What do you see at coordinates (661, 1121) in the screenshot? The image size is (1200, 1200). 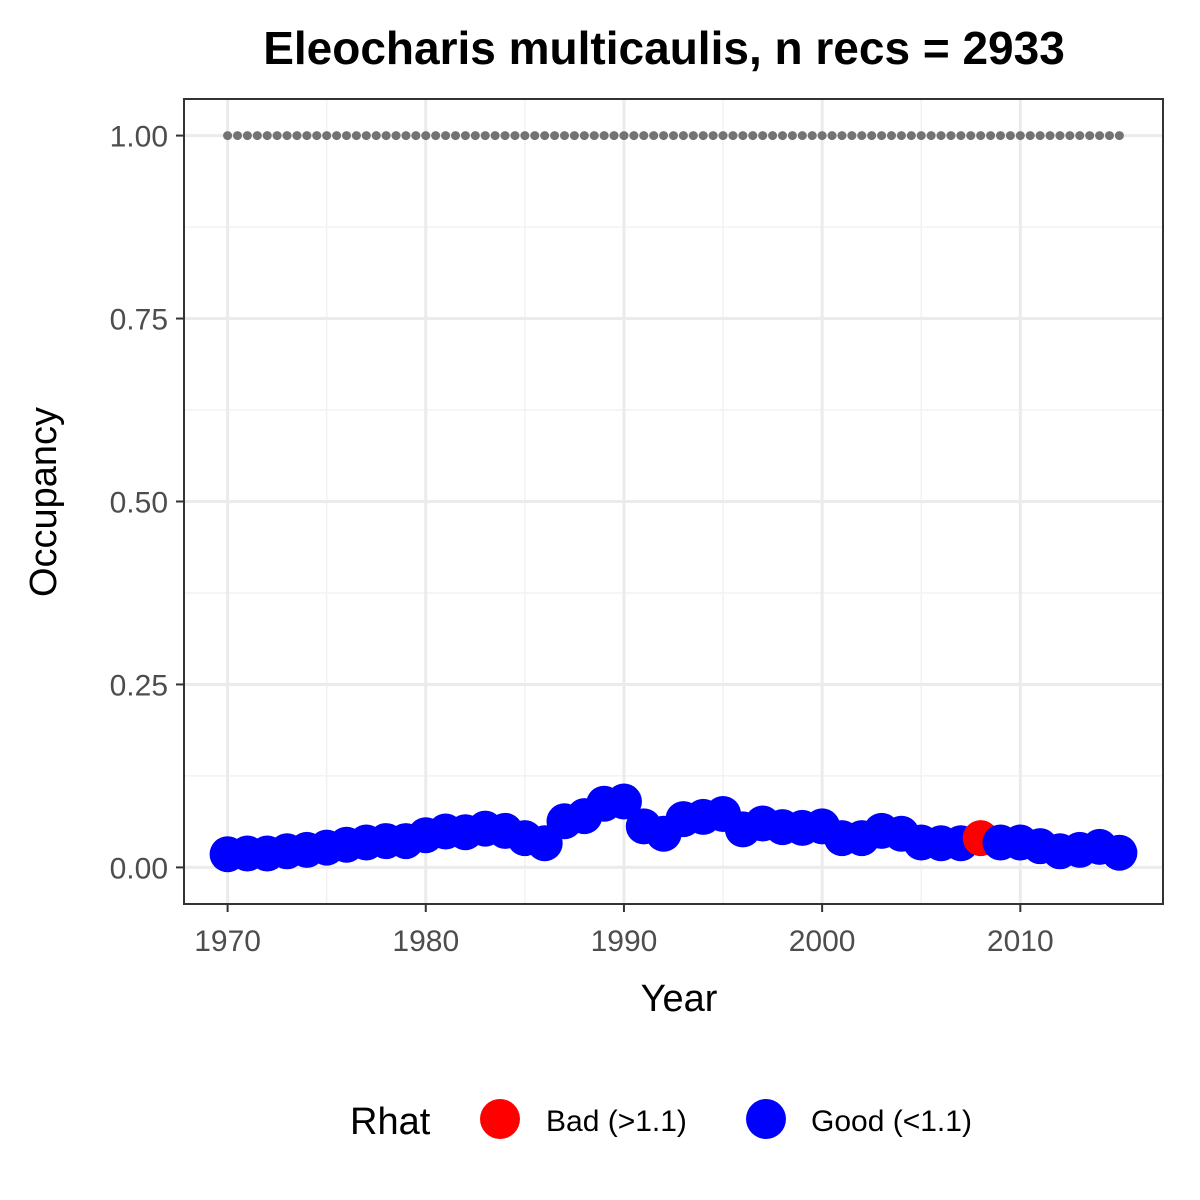 I see `legend: Rhat Bad (>1.1) Good (<1.1)` at bounding box center [661, 1121].